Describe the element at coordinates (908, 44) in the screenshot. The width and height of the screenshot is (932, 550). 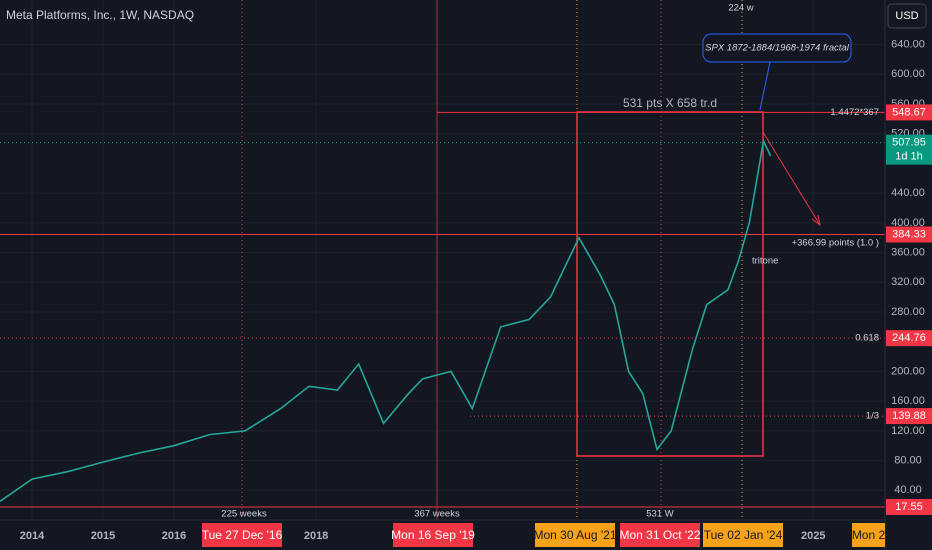
I see `y-tick-label: 640.00` at that location.